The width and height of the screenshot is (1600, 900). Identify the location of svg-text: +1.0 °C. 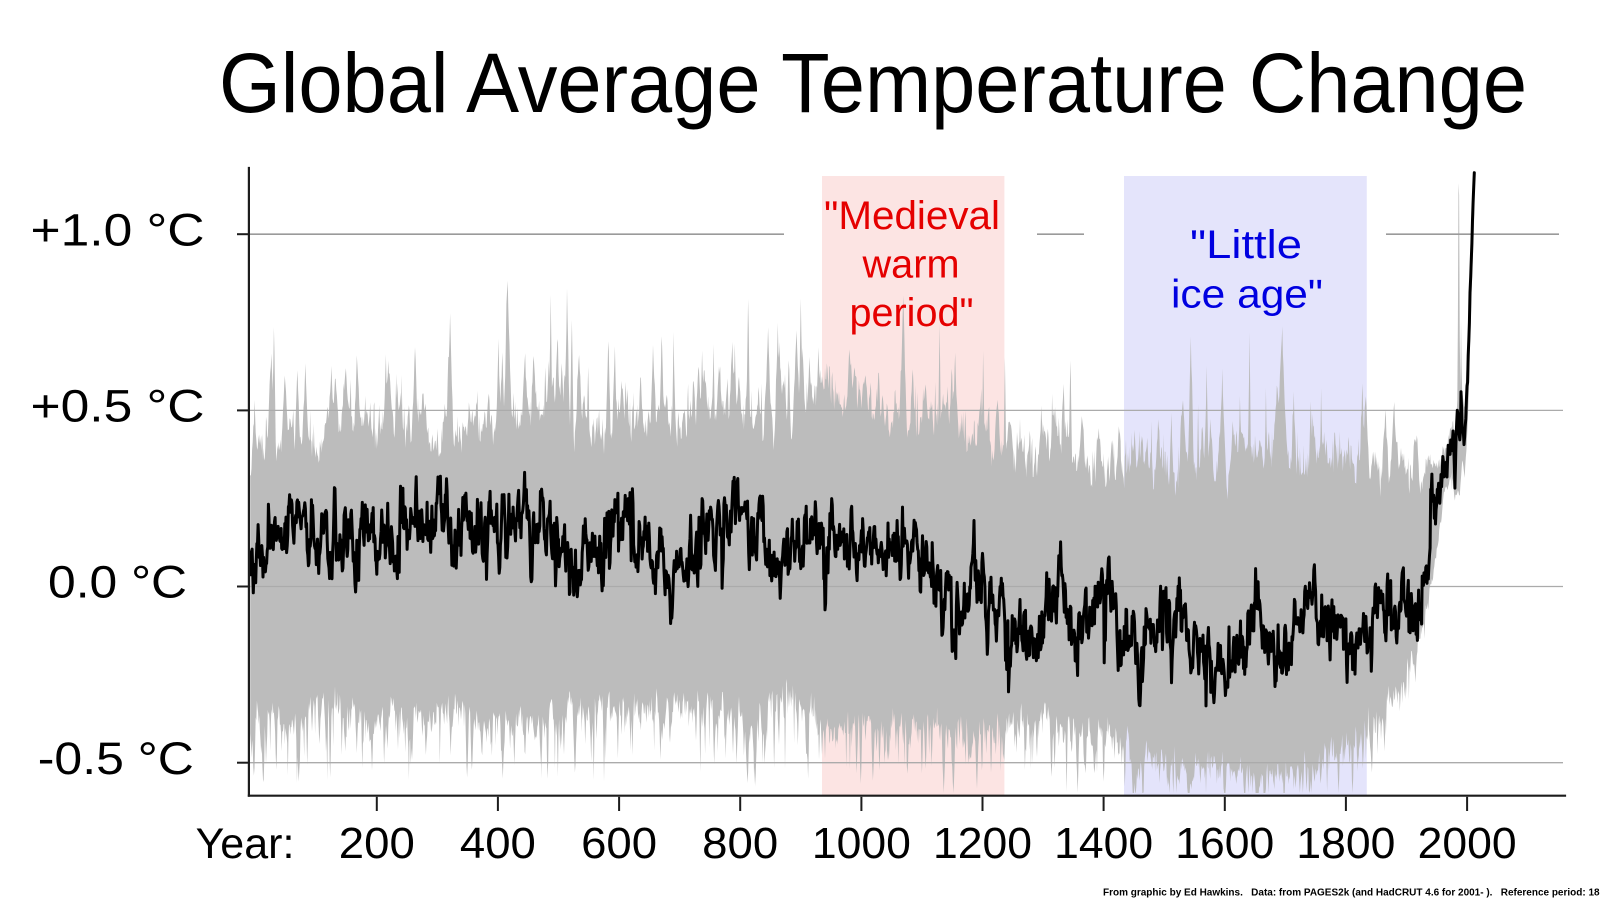
(118, 230).